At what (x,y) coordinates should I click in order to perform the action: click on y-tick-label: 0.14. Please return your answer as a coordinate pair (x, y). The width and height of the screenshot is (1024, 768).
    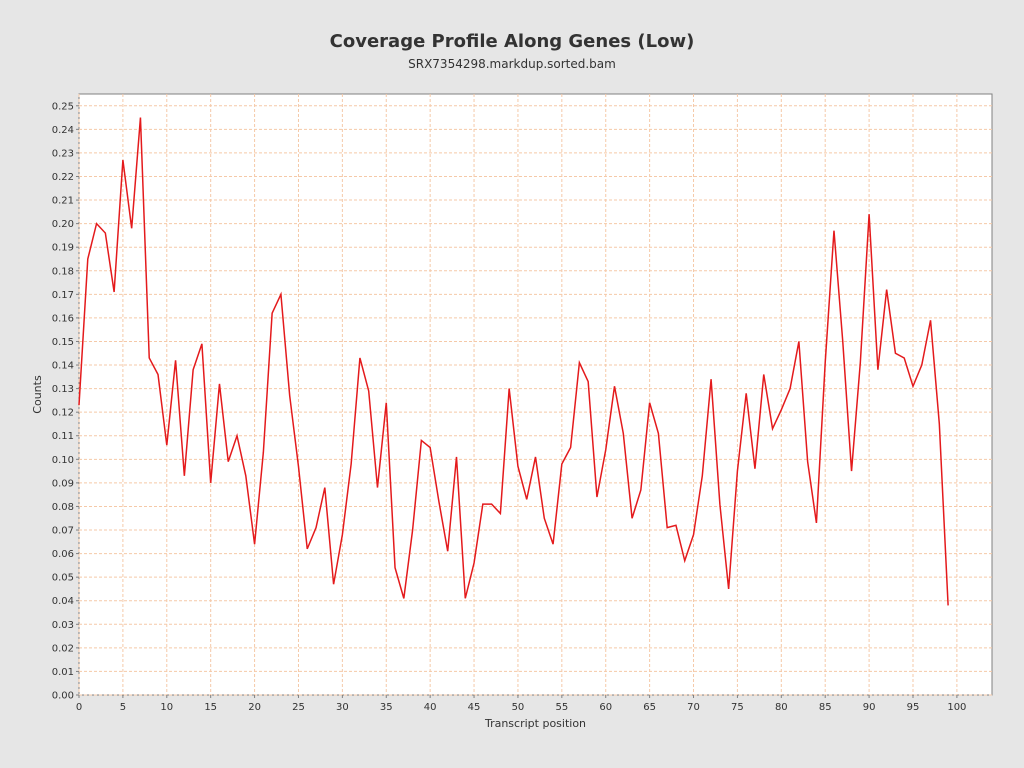
    Looking at the image, I should click on (63, 366).